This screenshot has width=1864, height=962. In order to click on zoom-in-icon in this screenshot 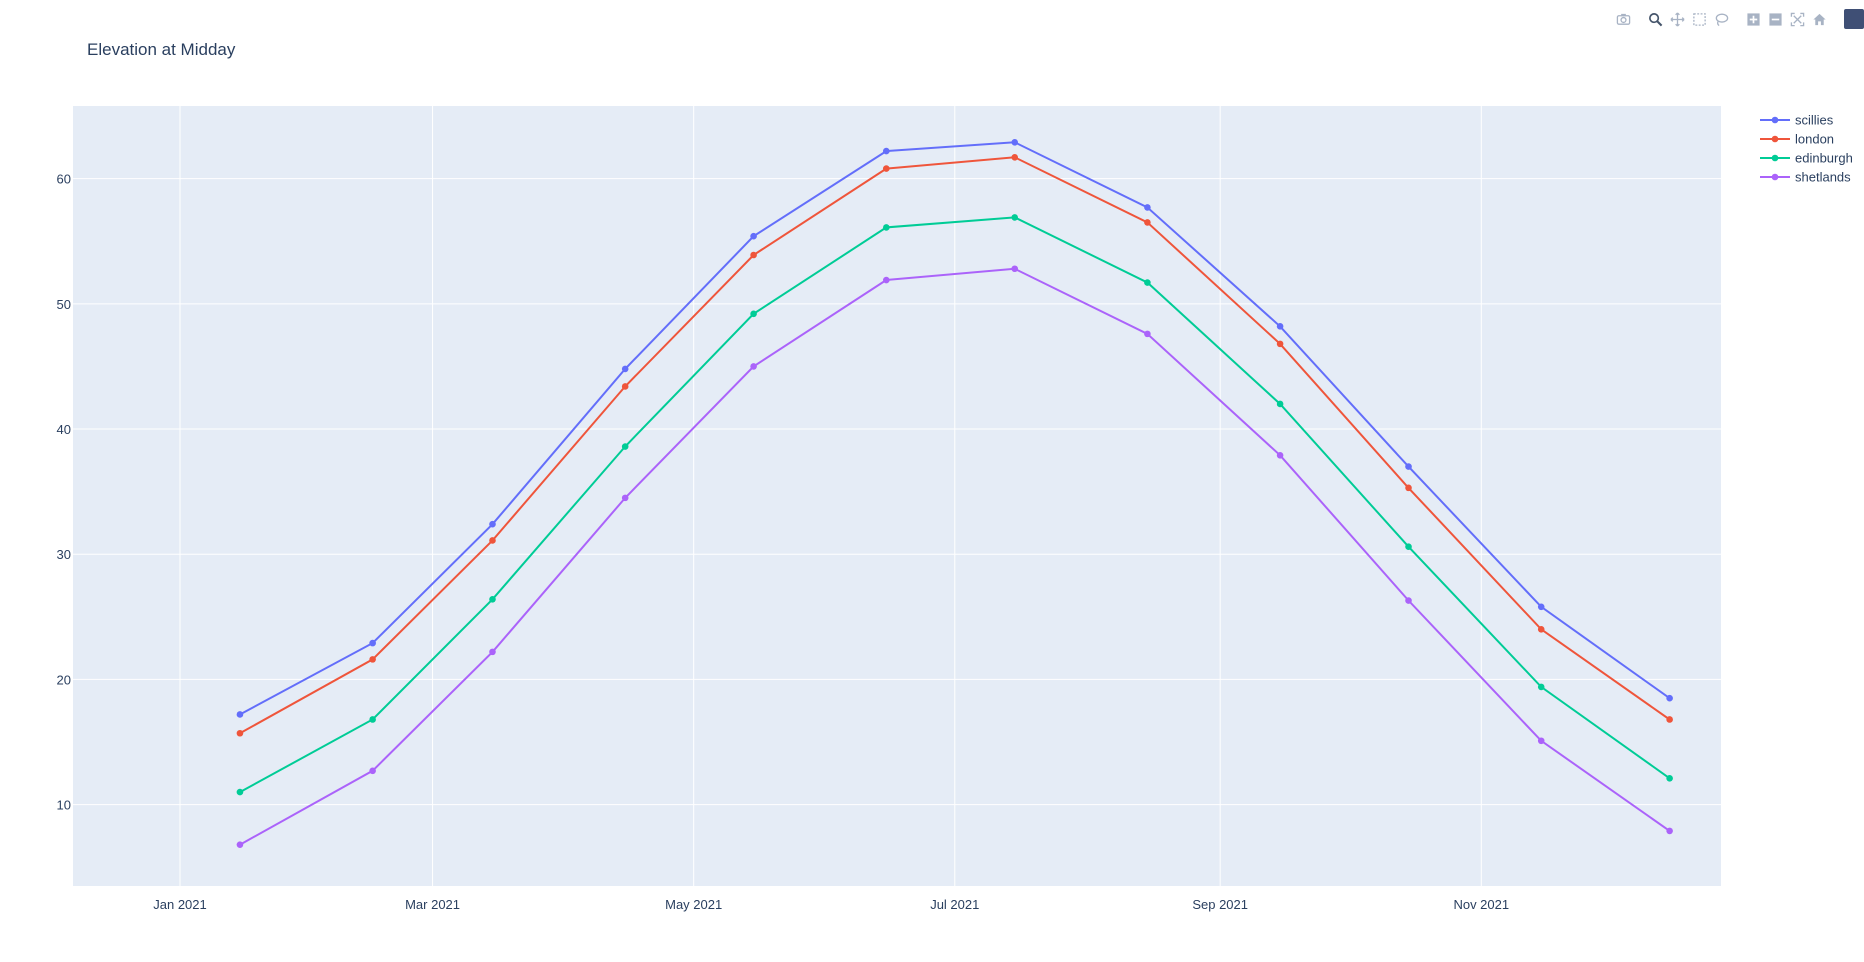, I will do `click(1753, 19)`.